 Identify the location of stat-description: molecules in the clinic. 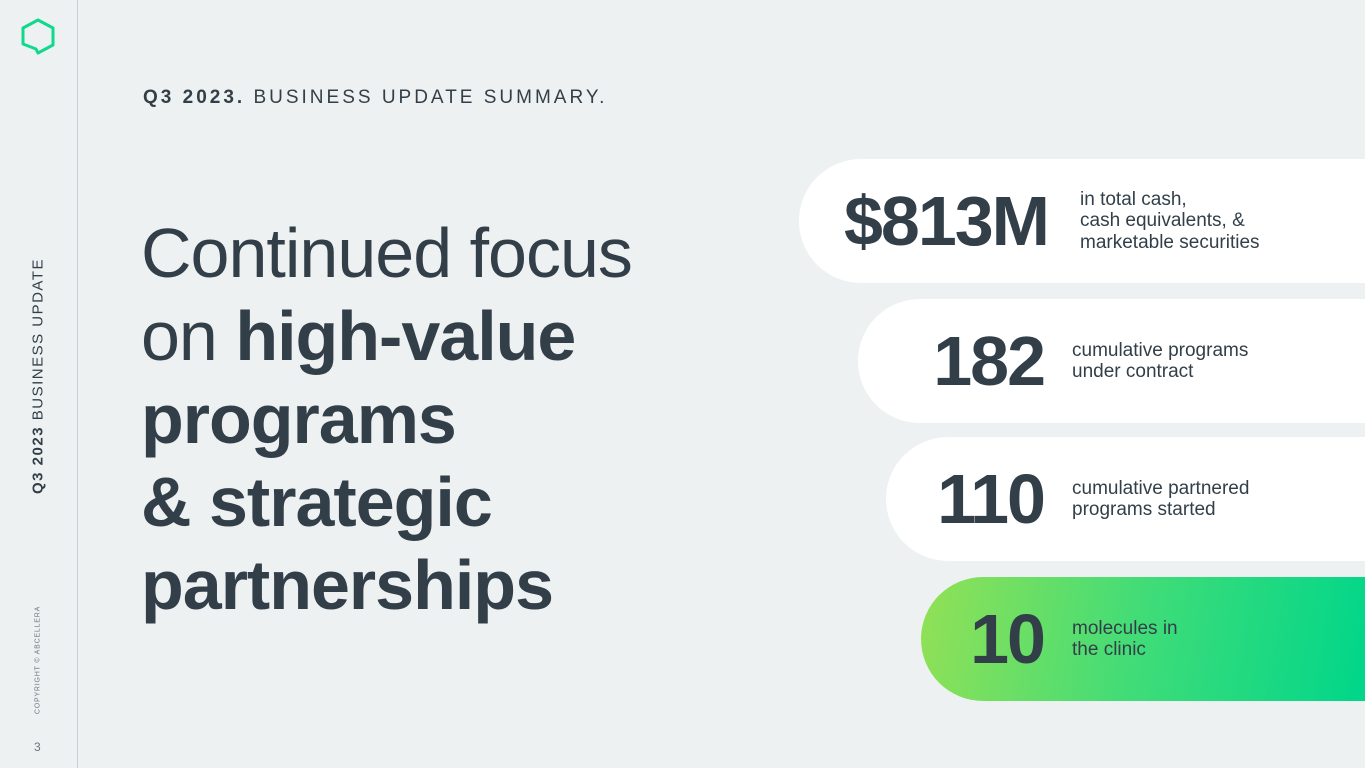
(1125, 639).